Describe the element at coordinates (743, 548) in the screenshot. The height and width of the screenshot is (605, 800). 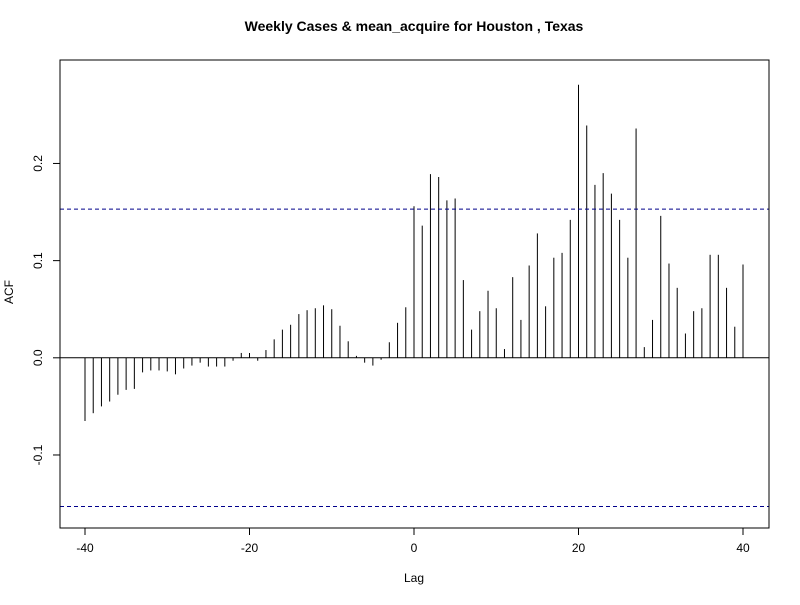
I see `x-tick-label: 40` at that location.